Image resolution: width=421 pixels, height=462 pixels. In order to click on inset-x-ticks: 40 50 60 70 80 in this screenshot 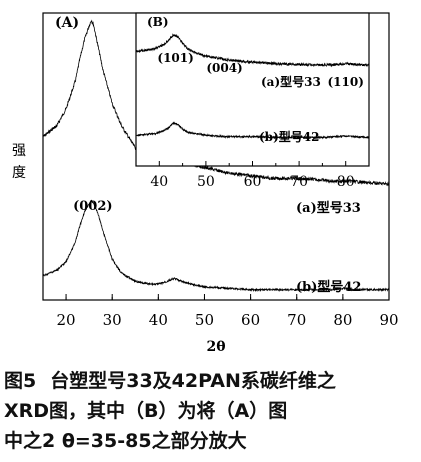, I will do `click(252, 175)`.